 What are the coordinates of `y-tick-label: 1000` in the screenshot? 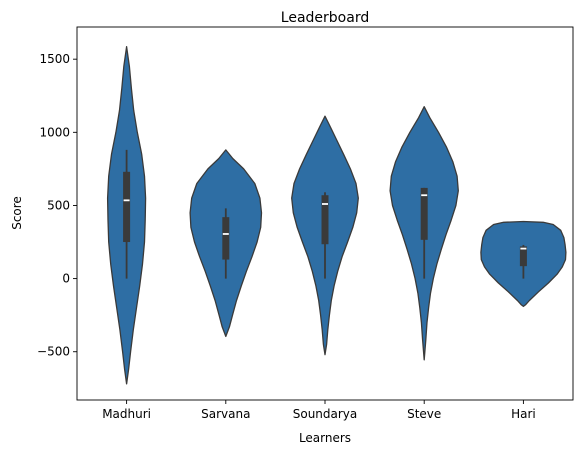 It's located at (54, 132).